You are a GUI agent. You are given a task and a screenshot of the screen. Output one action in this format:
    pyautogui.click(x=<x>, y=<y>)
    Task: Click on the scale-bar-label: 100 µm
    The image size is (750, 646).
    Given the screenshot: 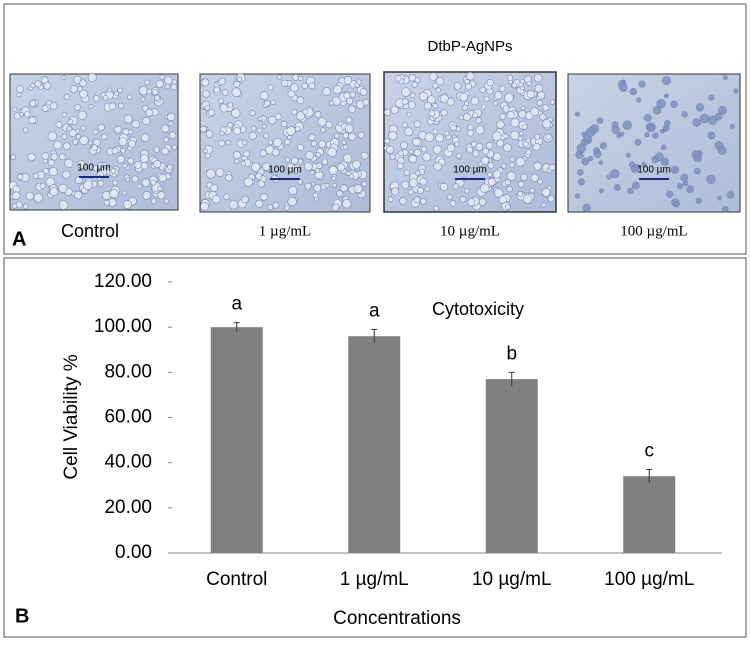 What is the action you would take?
    pyautogui.click(x=94, y=168)
    